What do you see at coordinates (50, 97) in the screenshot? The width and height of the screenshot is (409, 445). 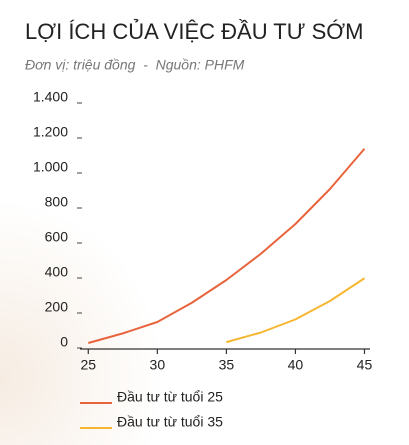 I see `y-tick-label: 1.400` at bounding box center [50, 97].